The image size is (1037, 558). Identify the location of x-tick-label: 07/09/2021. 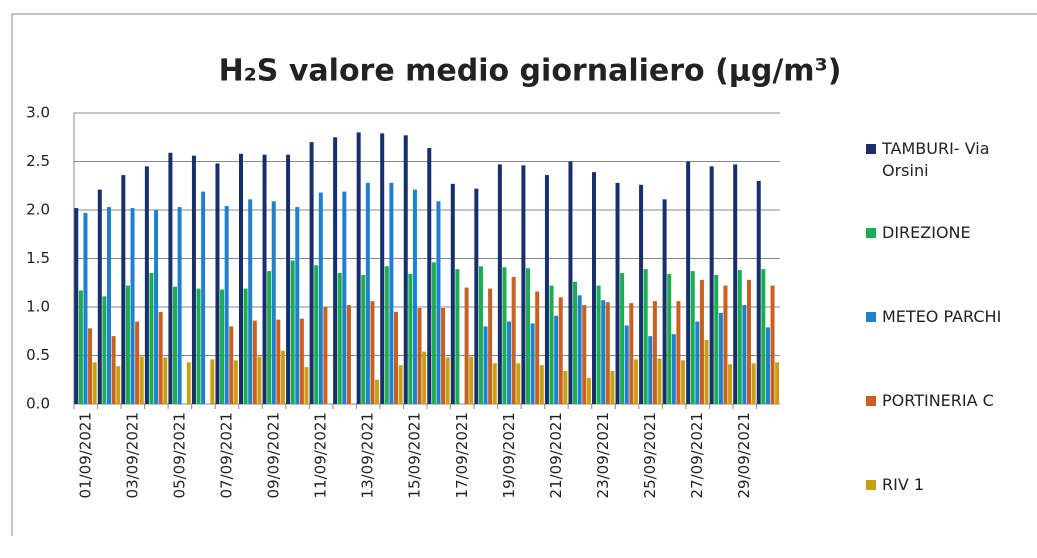
(226, 455).